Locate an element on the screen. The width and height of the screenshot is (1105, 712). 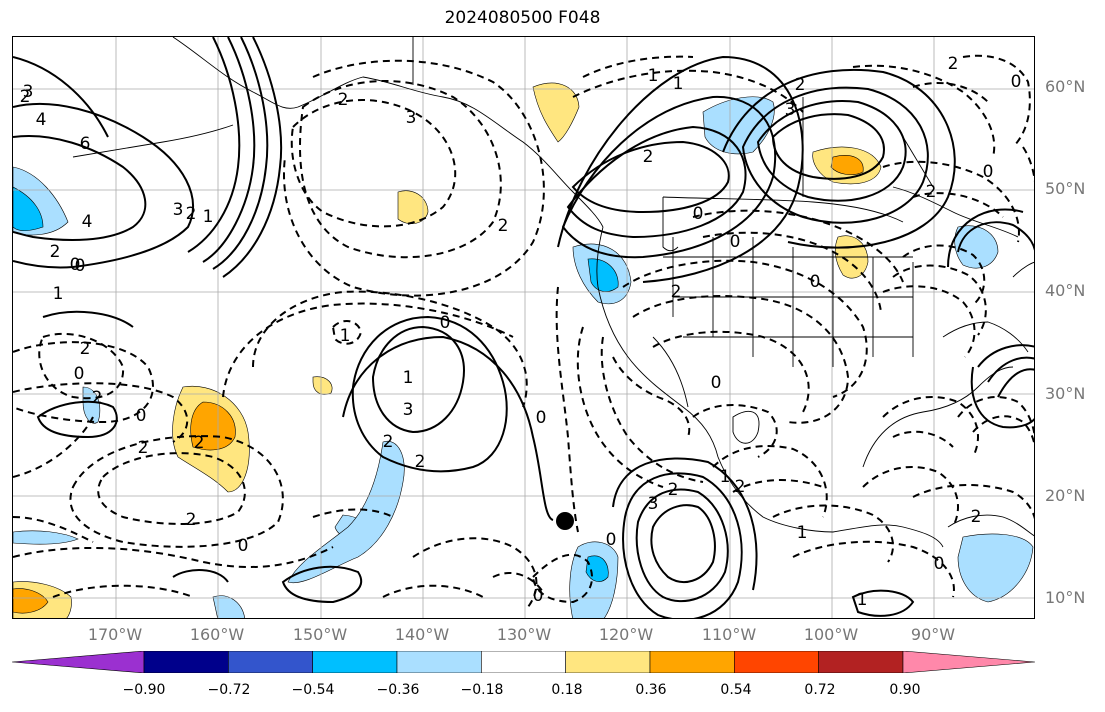
shade-orange-central is located at coordinates (213, 426).